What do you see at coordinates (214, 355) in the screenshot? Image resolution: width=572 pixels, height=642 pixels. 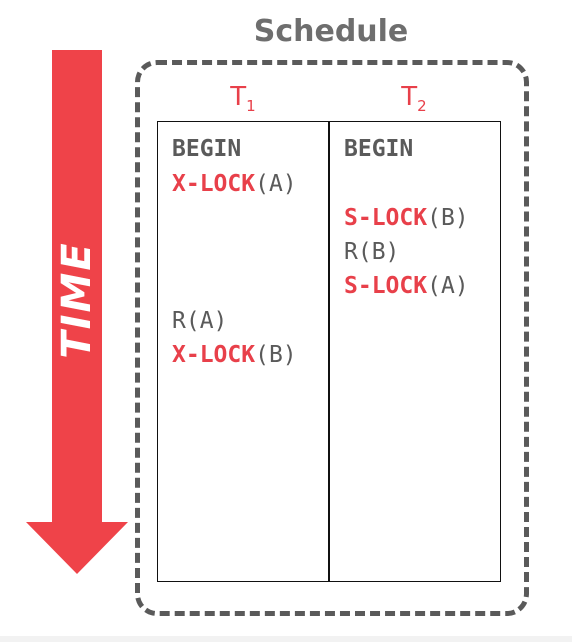 I see `t1-xlock-b-name: X-LOCK` at bounding box center [214, 355].